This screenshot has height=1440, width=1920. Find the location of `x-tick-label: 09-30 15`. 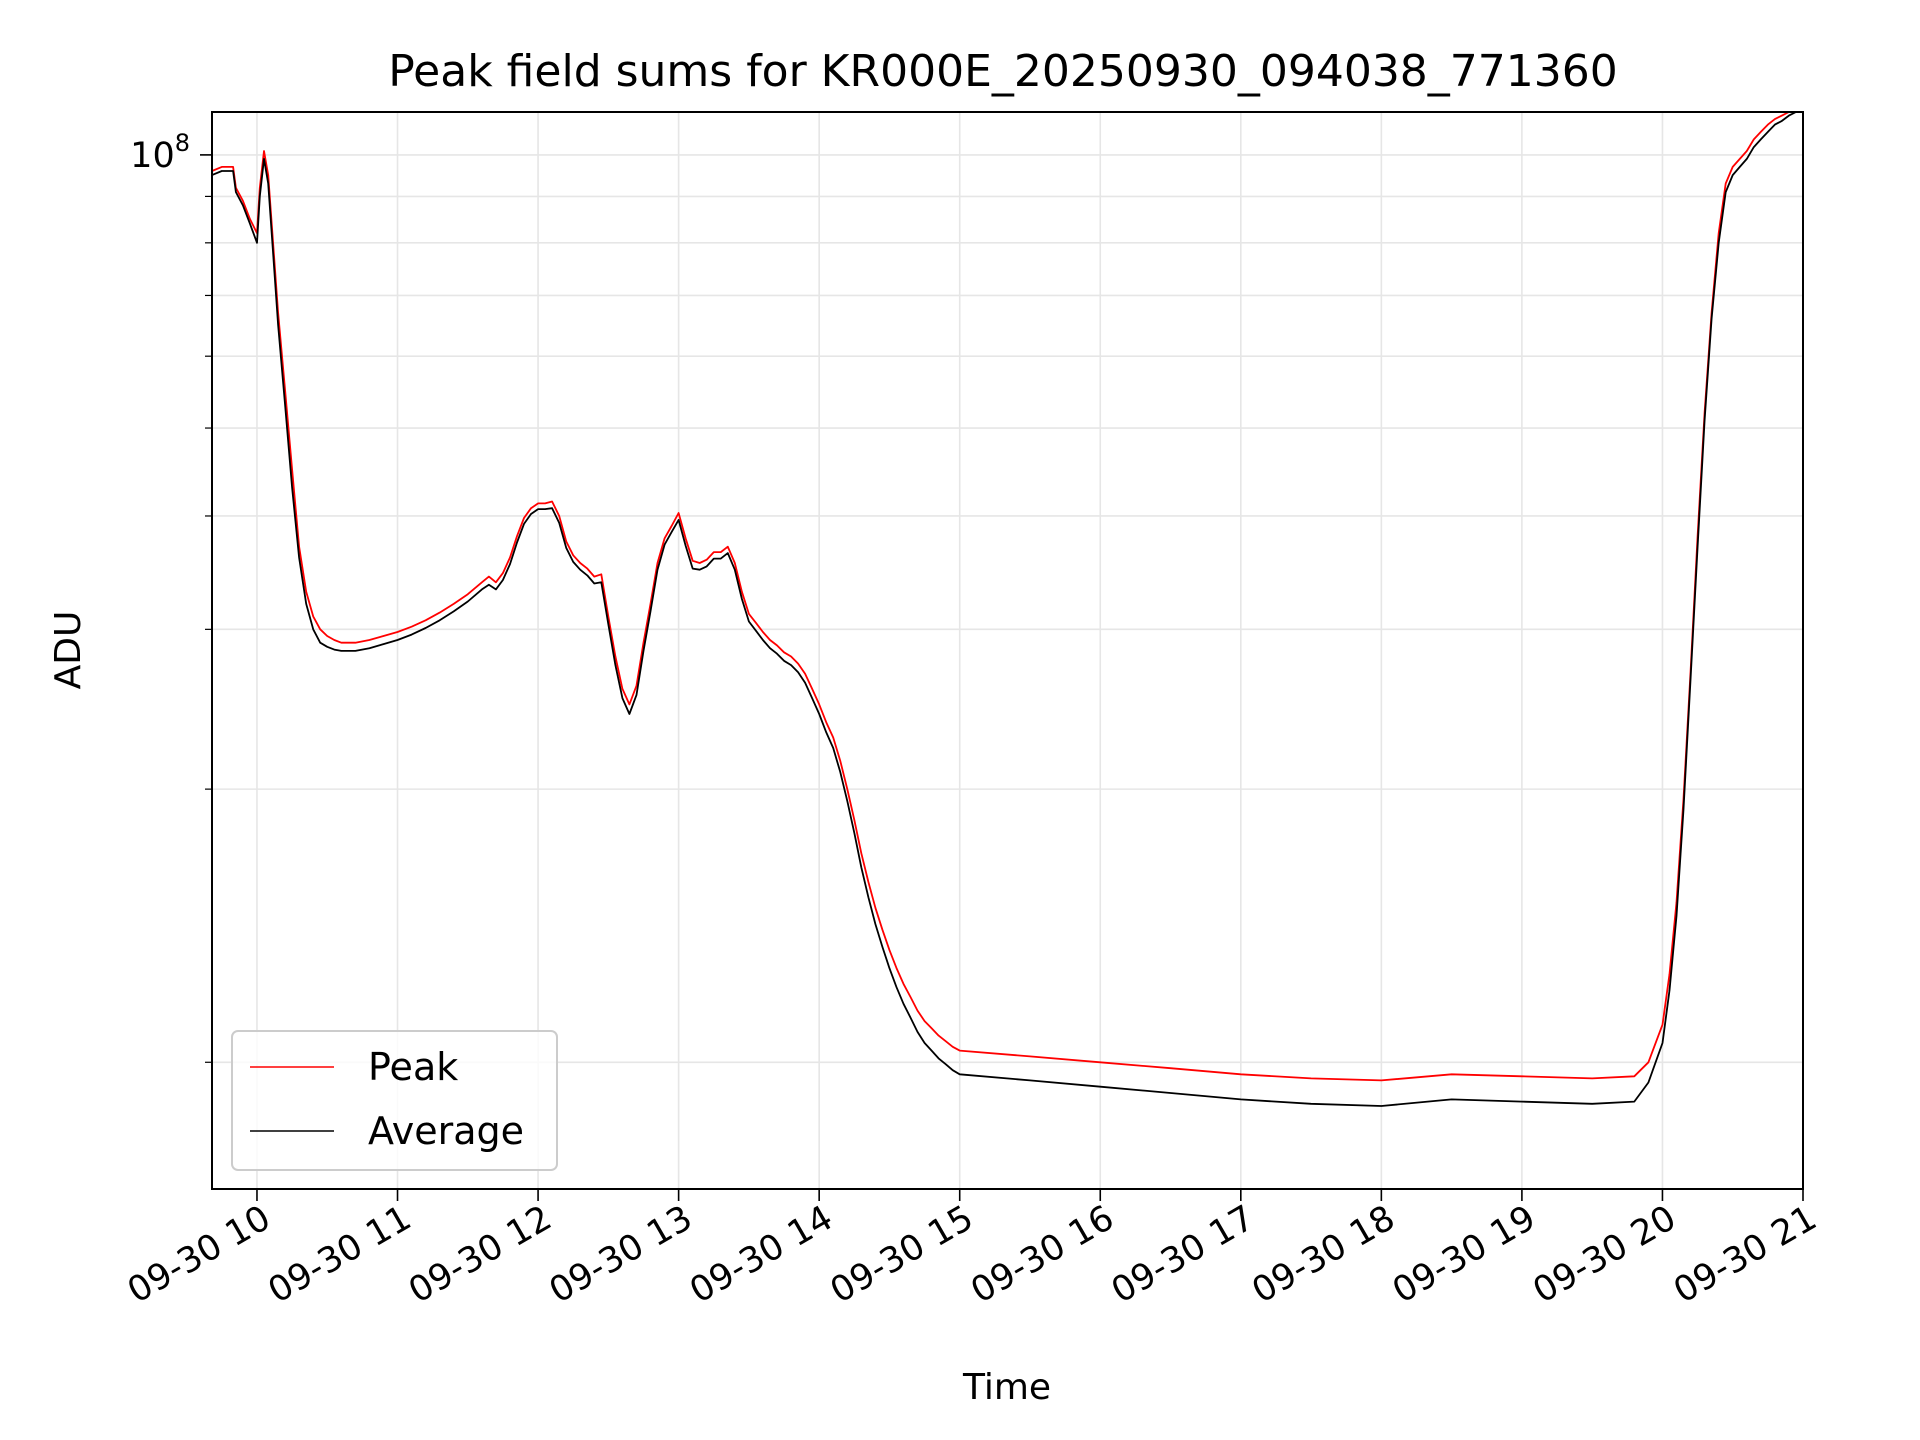

x-tick-label: 09-30 15 is located at coordinates (902, 1254).